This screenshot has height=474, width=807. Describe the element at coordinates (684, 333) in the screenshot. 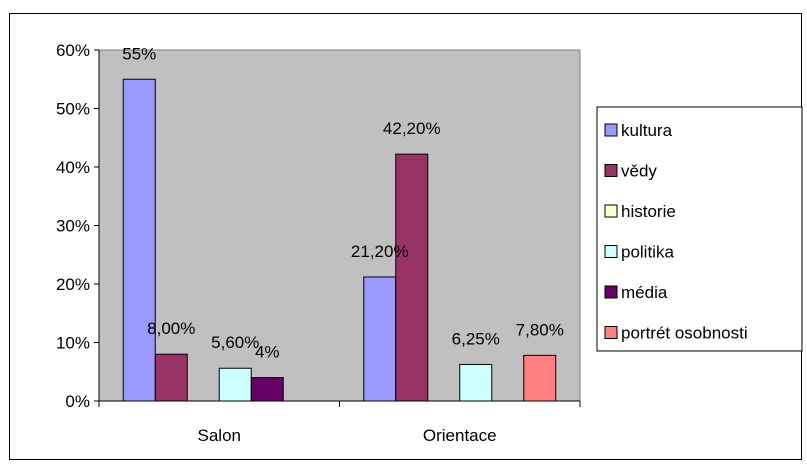

I see `legend-label: portrét osobnosti` at that location.